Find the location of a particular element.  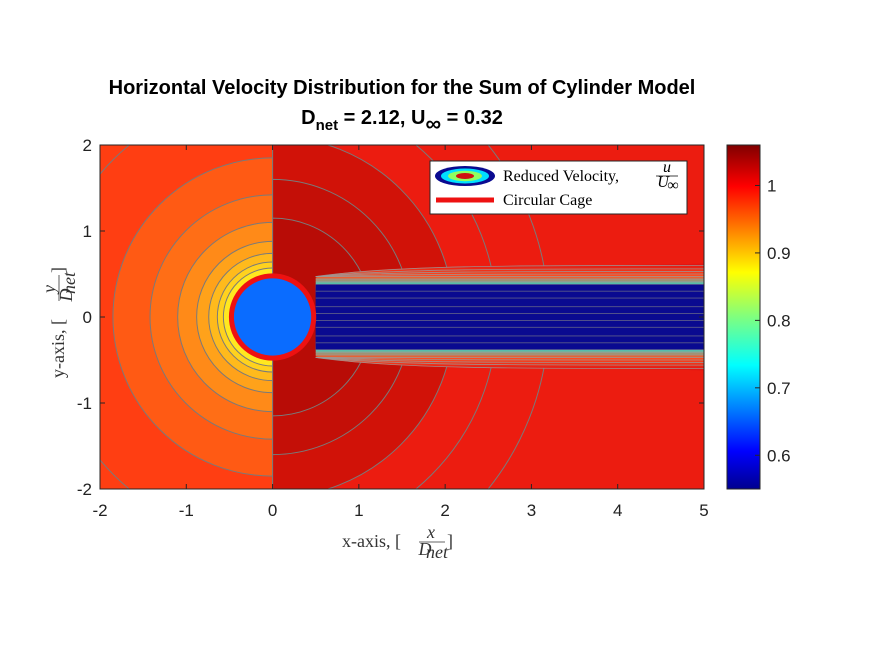

legend-entry-reduced-velocity: Reduced Velocity, is located at coordinates (561, 176).